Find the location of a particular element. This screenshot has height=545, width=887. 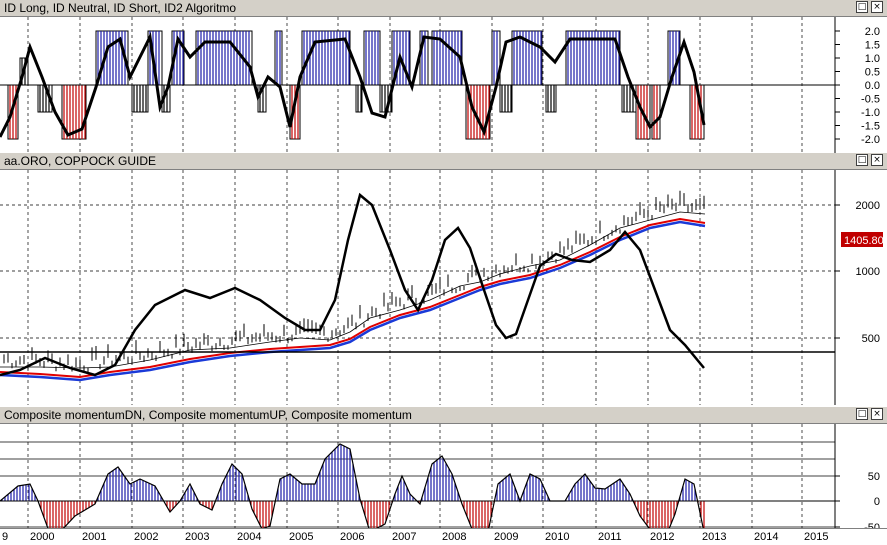

y-tick-label: 50 is located at coordinates (874, 477).